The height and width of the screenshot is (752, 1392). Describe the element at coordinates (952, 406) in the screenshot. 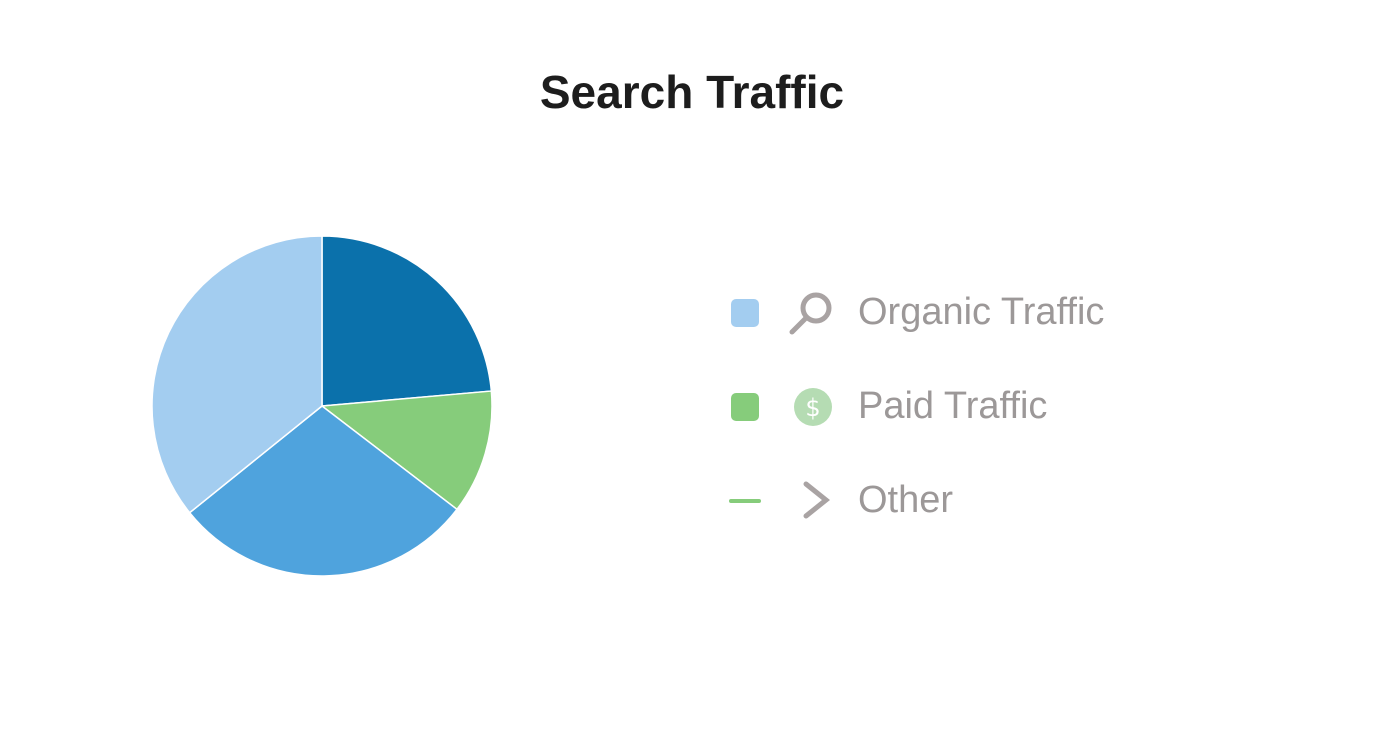

I see `legend-label: Paid Traffic` at that location.